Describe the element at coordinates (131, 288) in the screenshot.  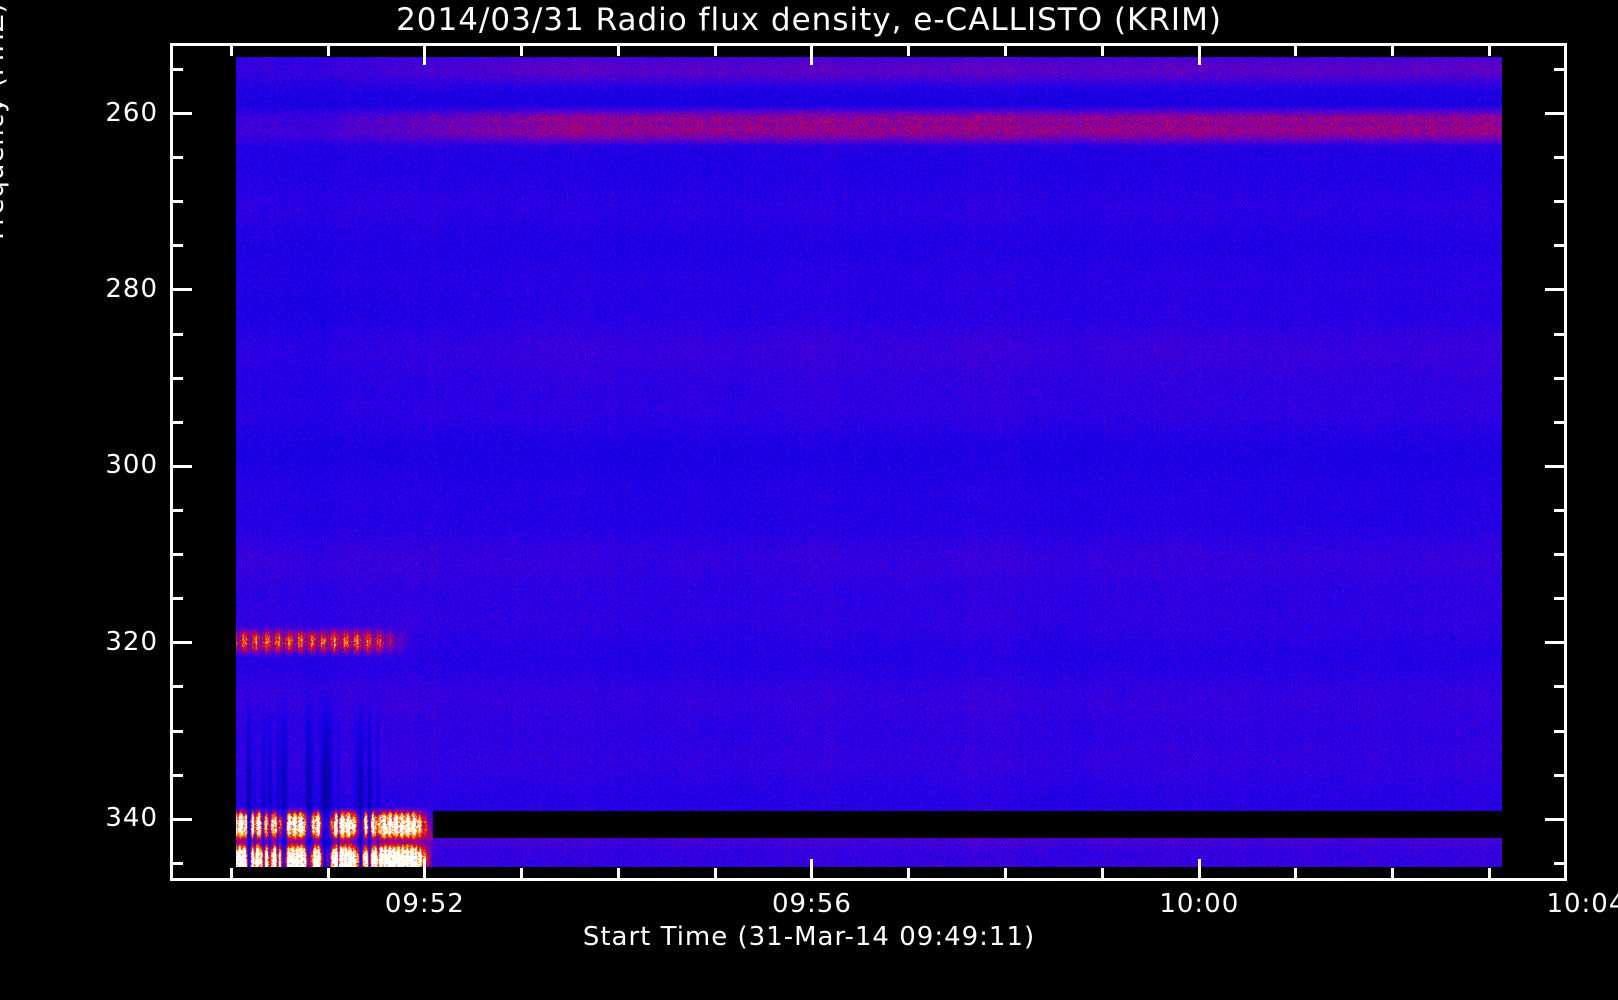
I see `y-tick-label-280: 280` at that location.